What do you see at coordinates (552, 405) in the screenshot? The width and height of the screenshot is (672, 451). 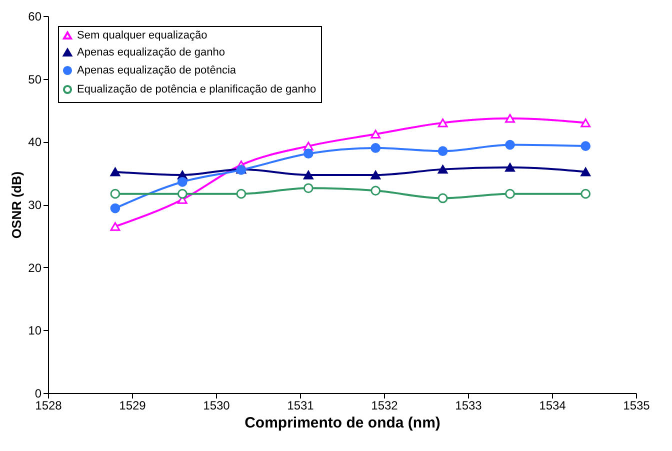 I see `x-tick-label: 1534` at bounding box center [552, 405].